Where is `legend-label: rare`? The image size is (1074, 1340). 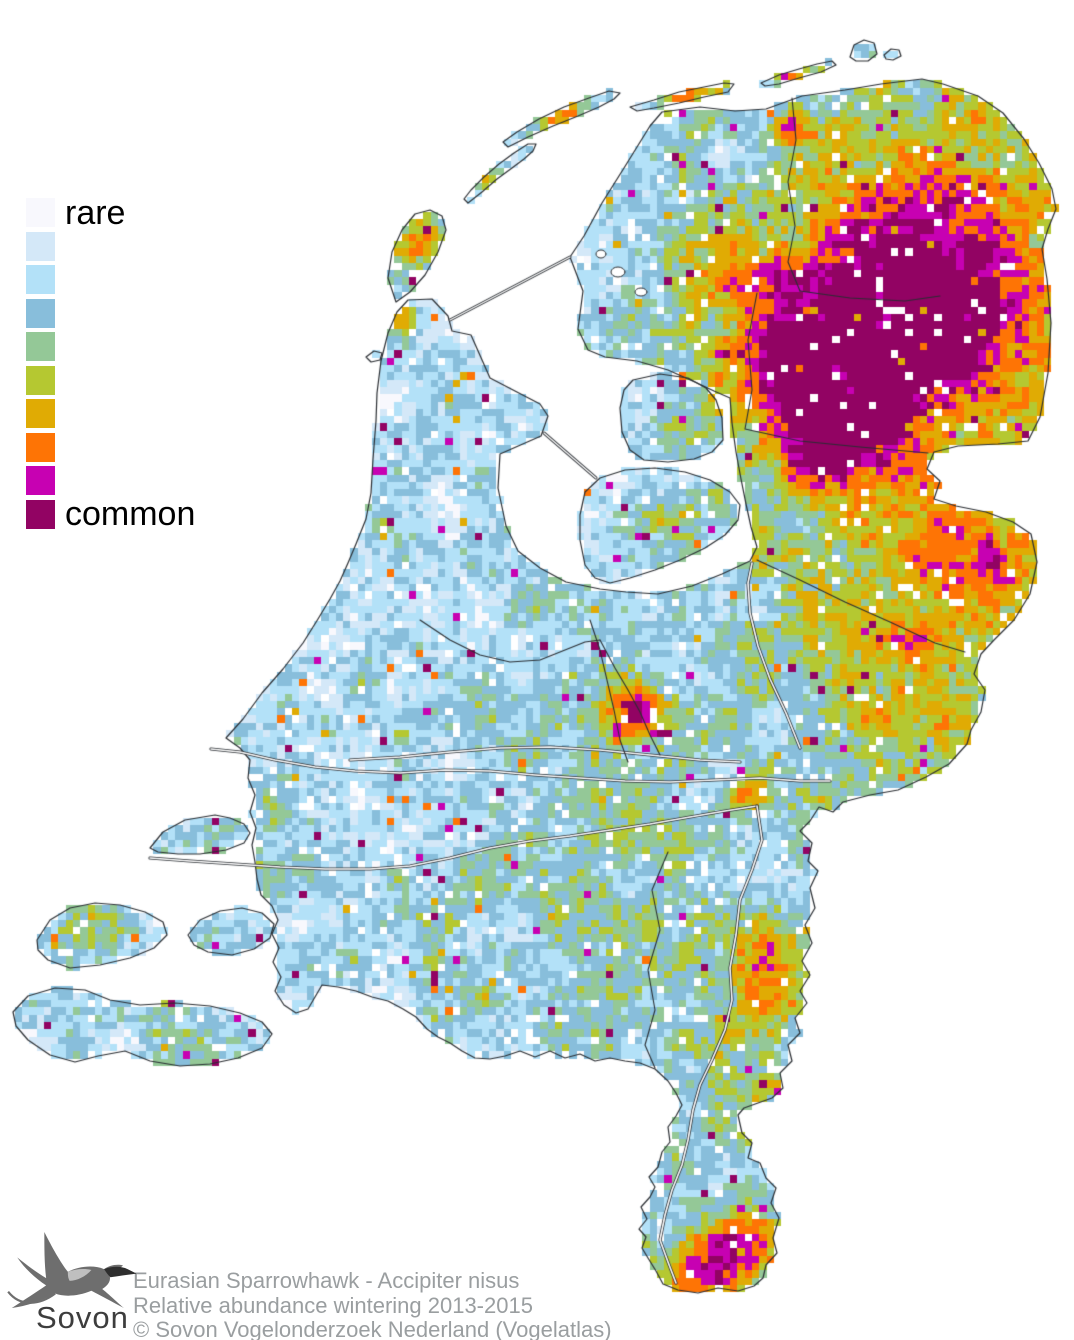 legend-label: rare is located at coordinates (95, 212).